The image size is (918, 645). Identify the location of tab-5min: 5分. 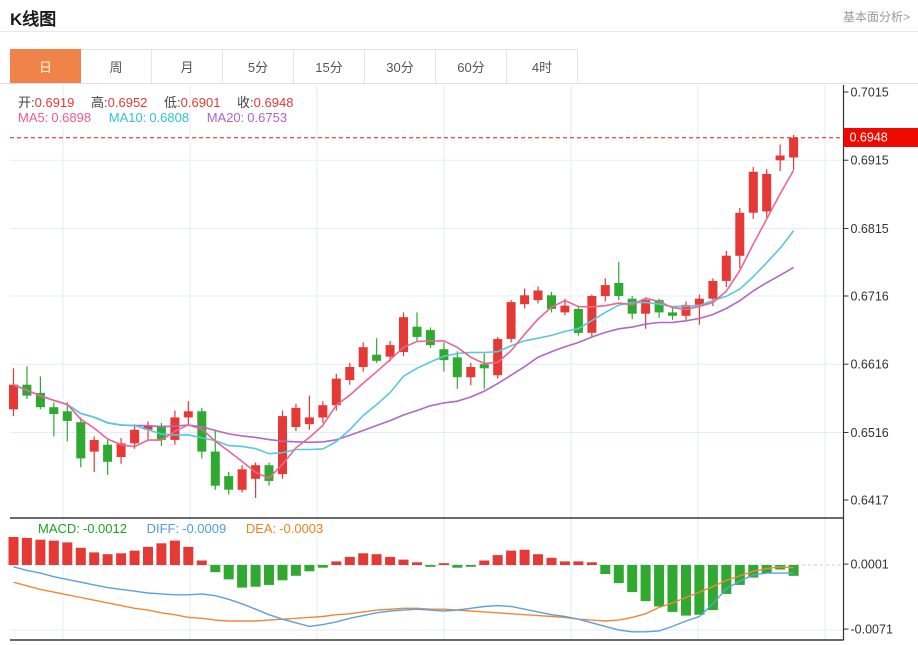
(258, 66).